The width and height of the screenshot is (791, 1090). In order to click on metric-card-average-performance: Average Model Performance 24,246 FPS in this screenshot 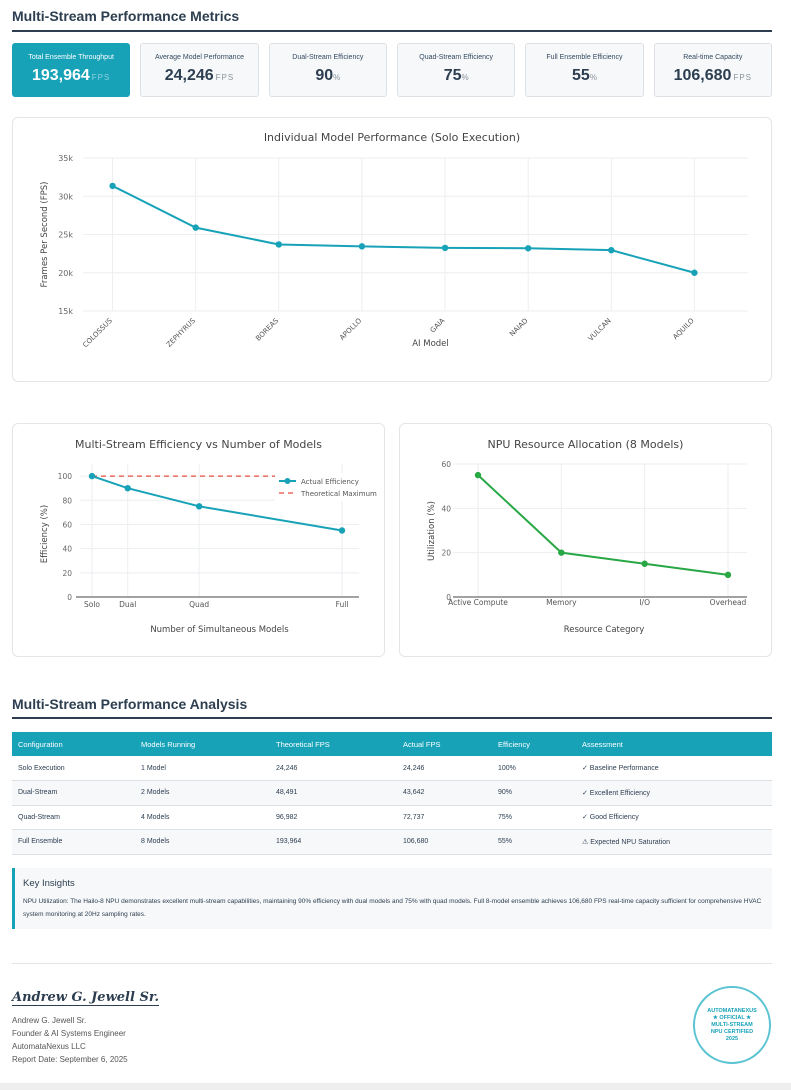, I will do `click(199, 70)`.